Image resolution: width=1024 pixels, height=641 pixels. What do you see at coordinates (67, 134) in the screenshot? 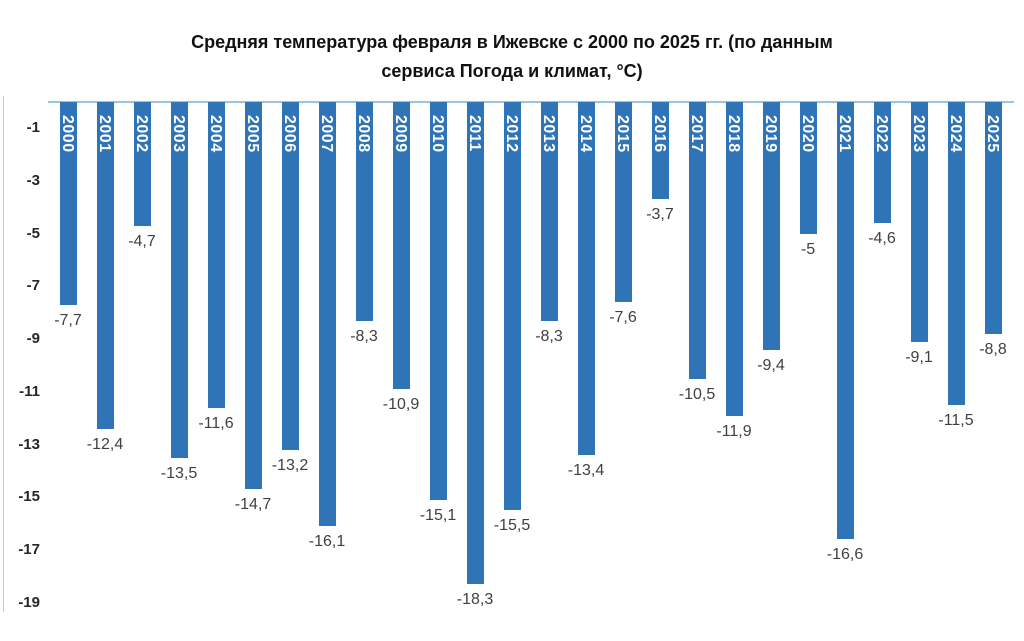
I see `bar-category-label: 2000` at bounding box center [67, 134].